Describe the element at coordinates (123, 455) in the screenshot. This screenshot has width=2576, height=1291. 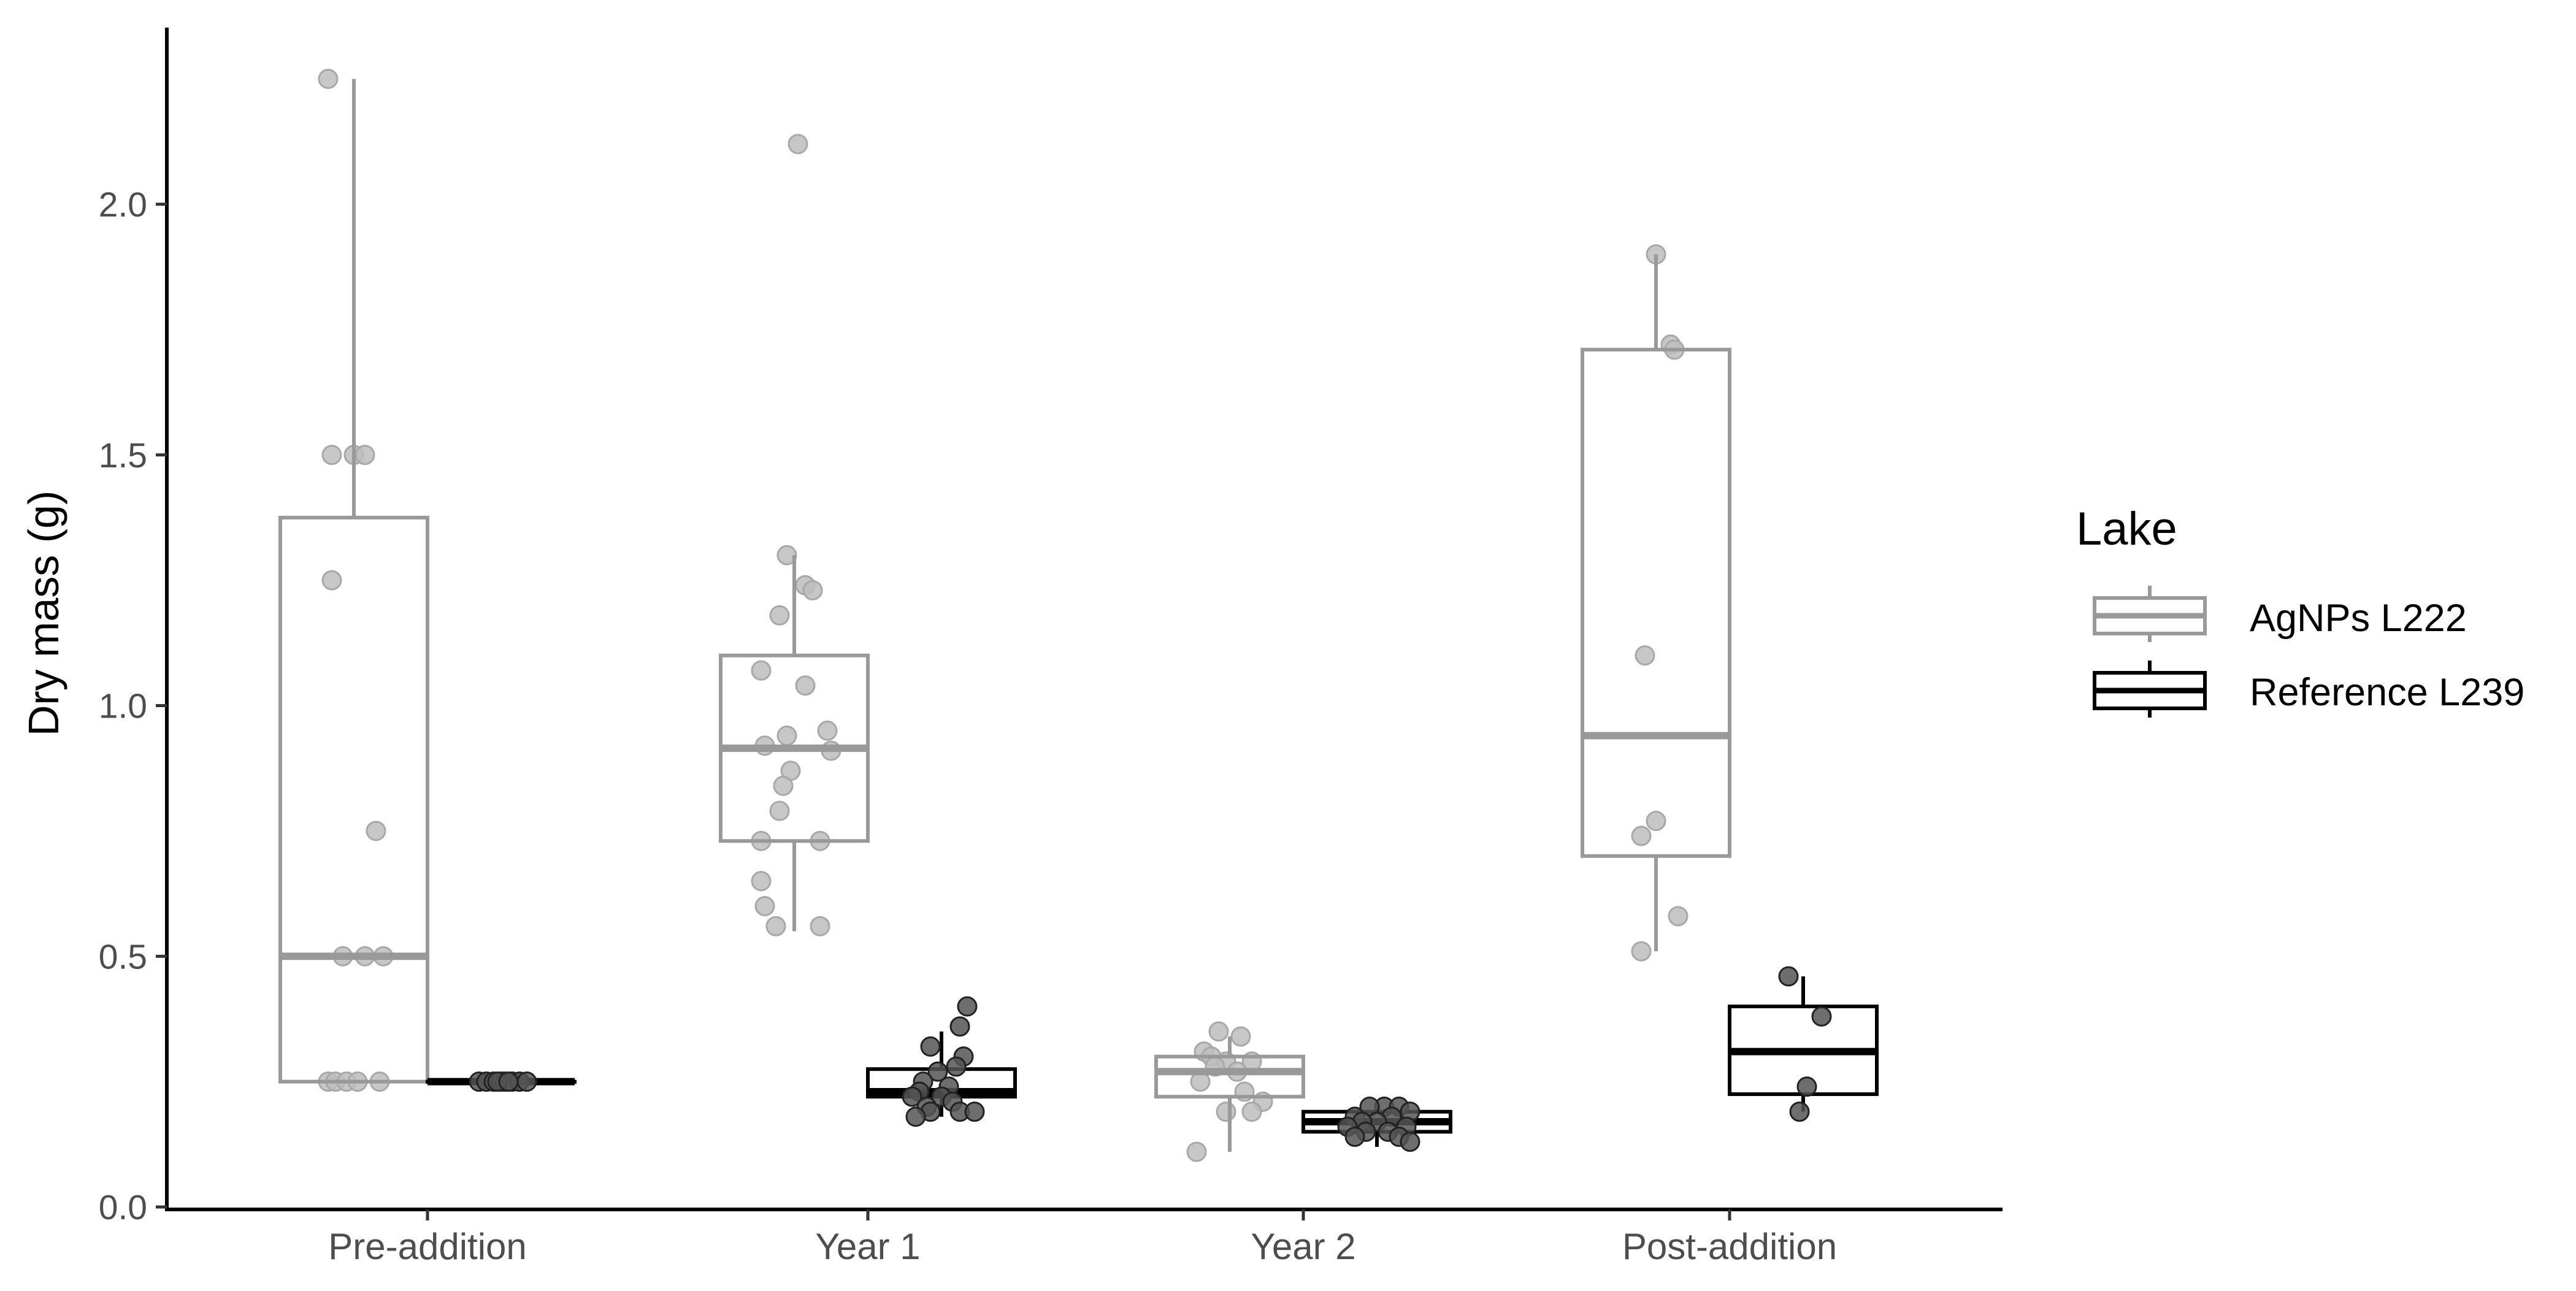
I see `y-tick-label: 1.5` at that location.